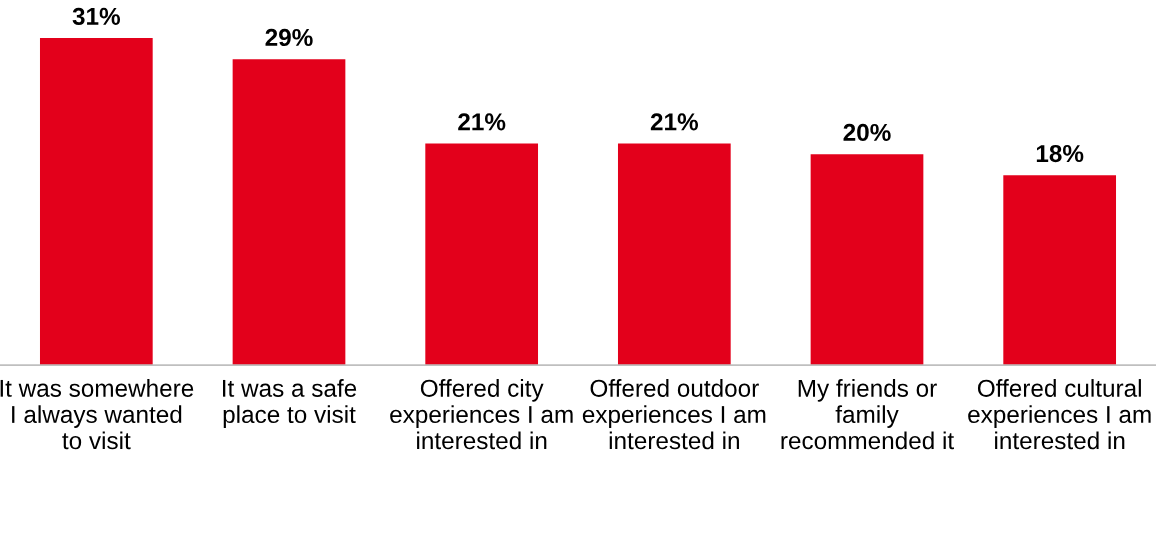  I want to click on data-label: 31%, so click(96, 16).